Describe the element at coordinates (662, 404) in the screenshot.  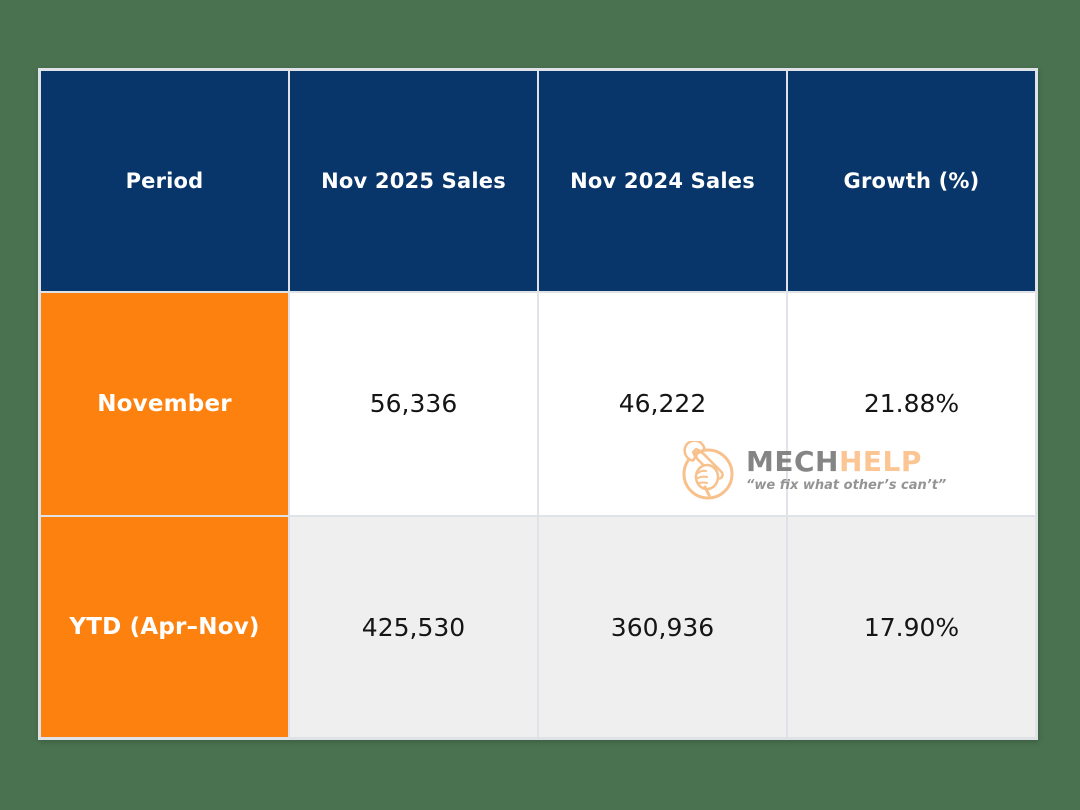
I see `row-november-nov-2024-sales: 46,222` at that location.